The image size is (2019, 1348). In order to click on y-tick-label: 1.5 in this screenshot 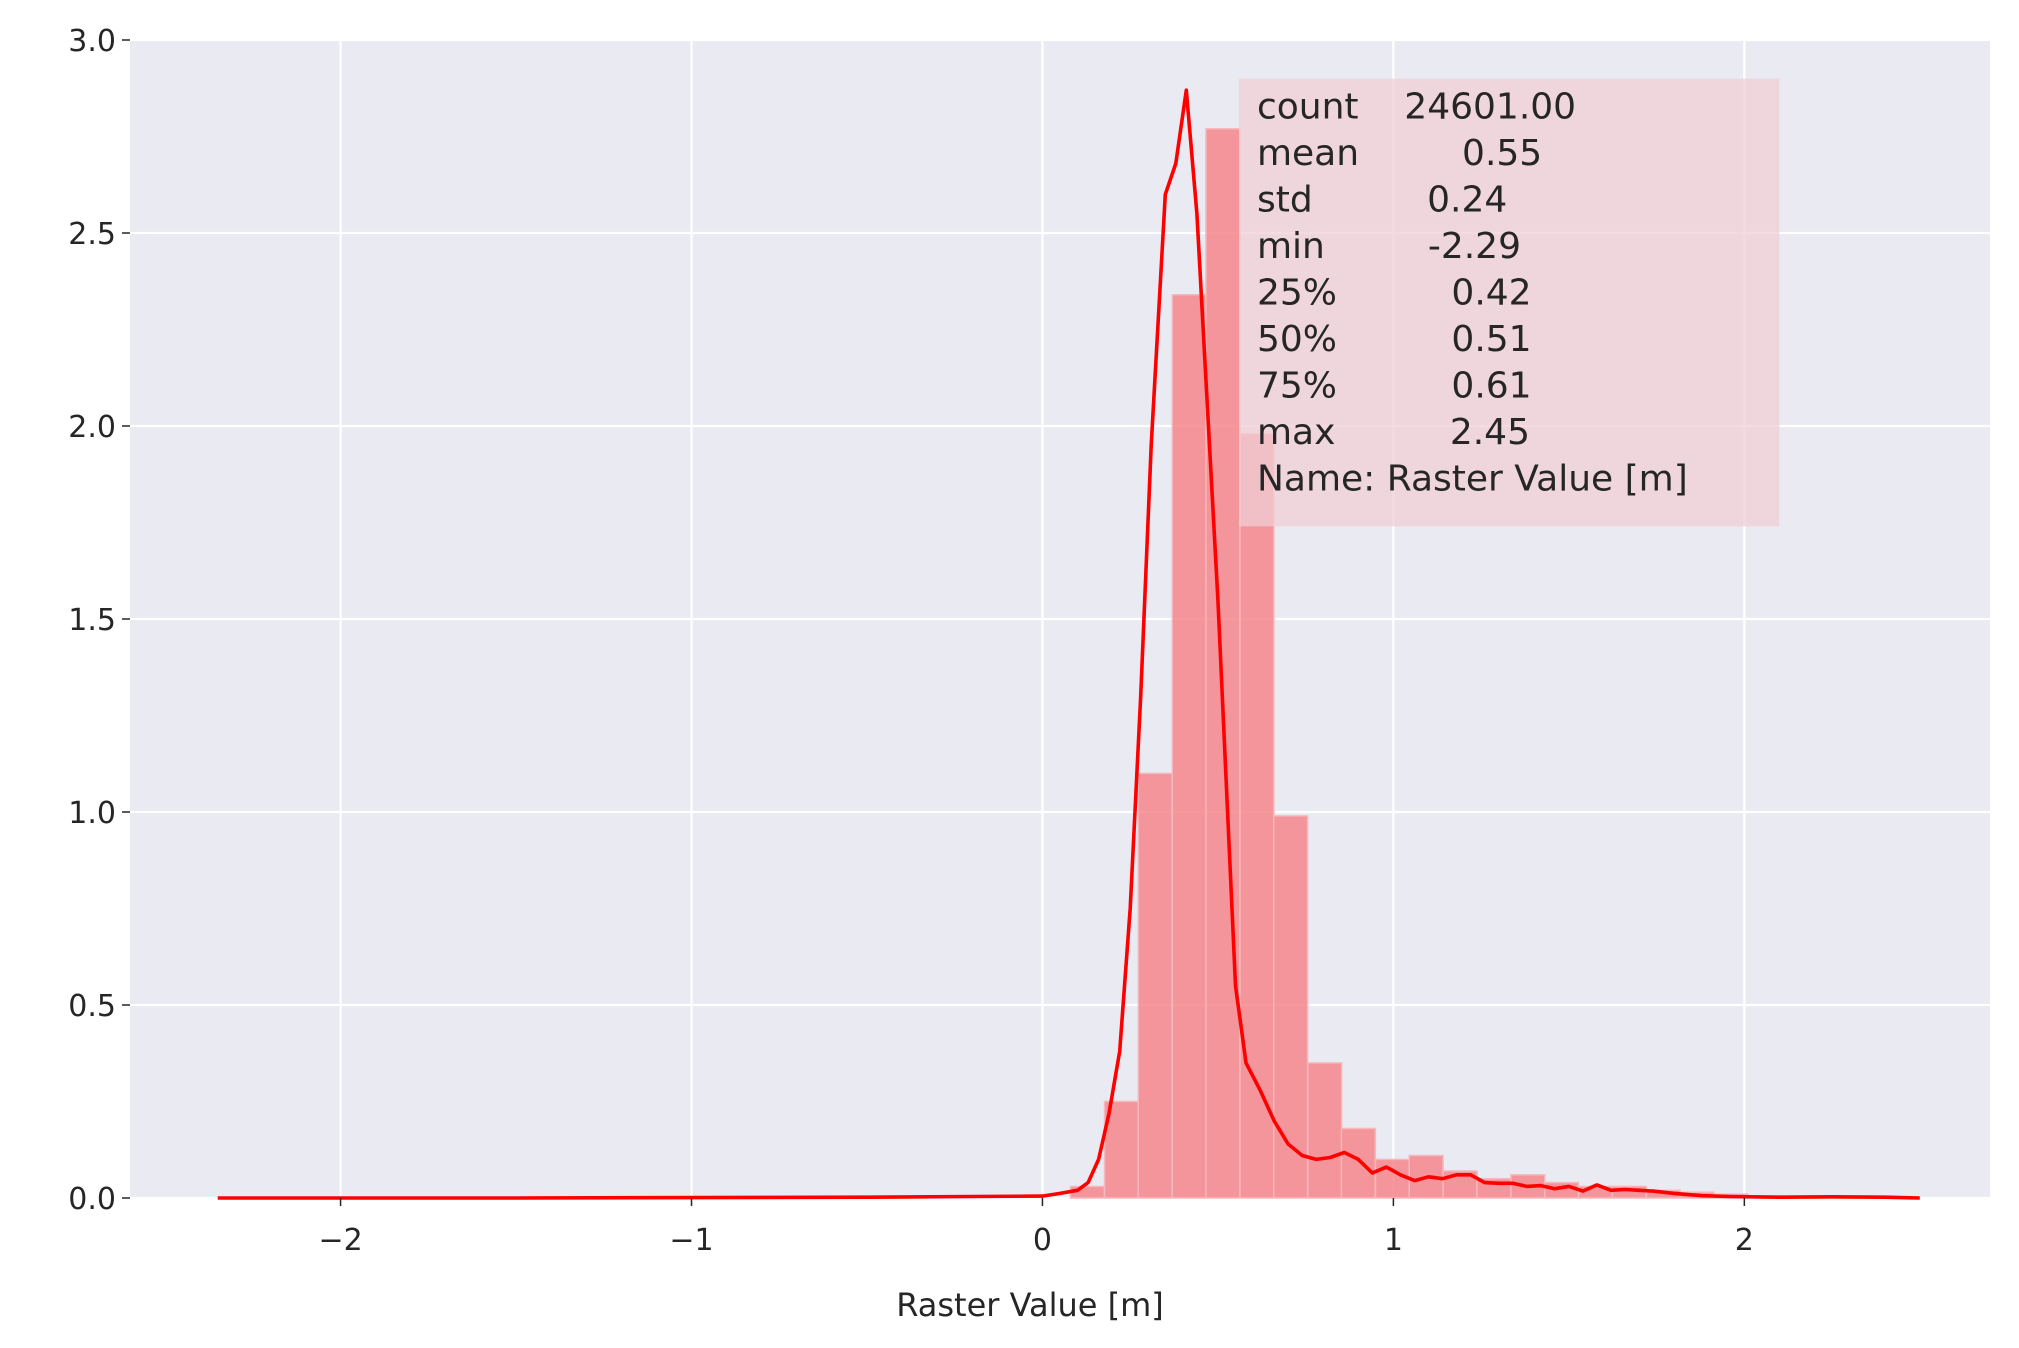, I will do `click(92, 620)`.